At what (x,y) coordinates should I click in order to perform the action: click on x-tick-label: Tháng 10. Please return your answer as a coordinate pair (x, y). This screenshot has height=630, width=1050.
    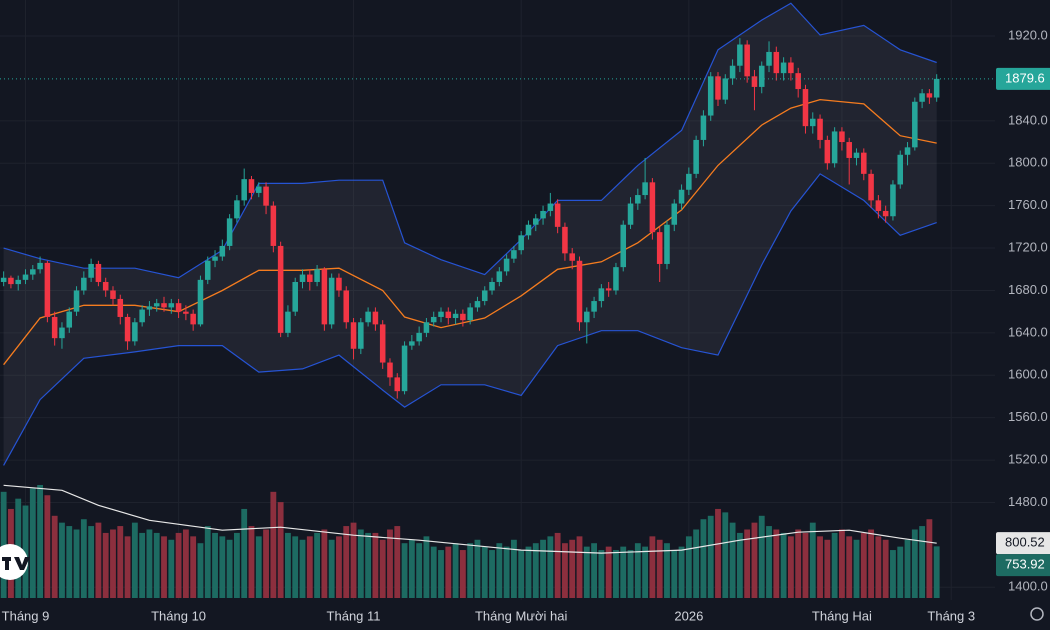
    Looking at the image, I should click on (178, 615).